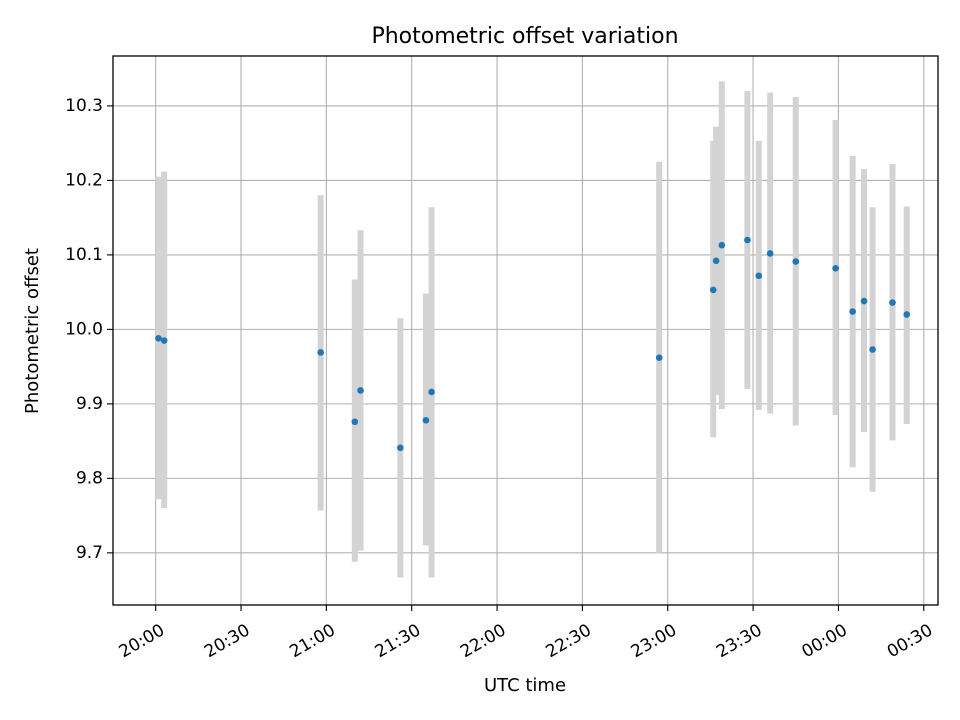 This screenshot has height=720, width=960. I want to click on y-tick-label: 10.0, so click(84, 329).